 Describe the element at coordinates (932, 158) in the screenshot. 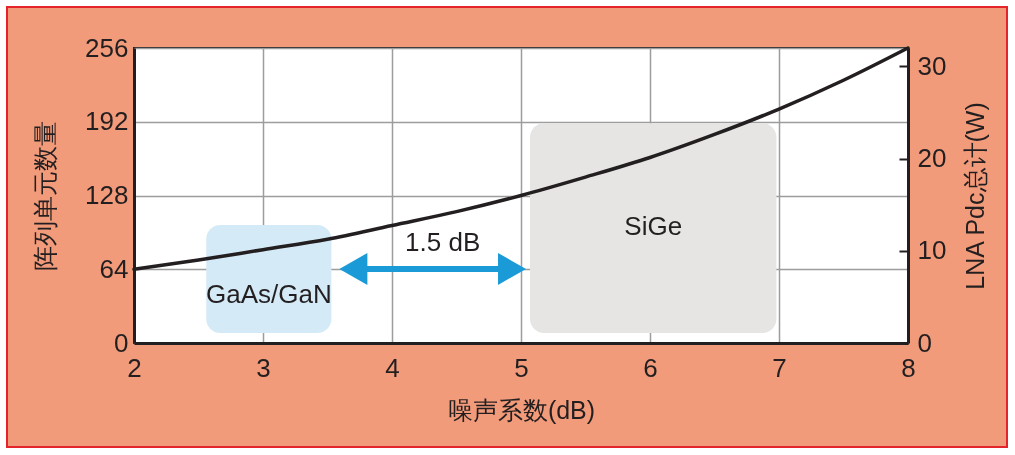

I see `y2-tick-label: 20` at that location.